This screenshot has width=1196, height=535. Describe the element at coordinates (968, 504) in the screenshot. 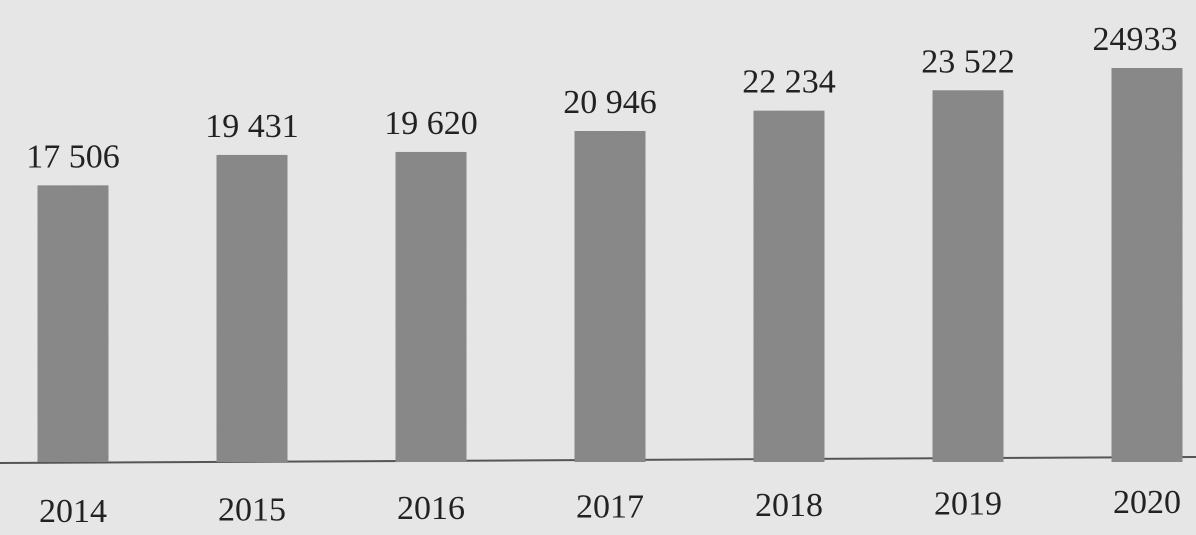

I see `x-tick-label: 2019` at that location.